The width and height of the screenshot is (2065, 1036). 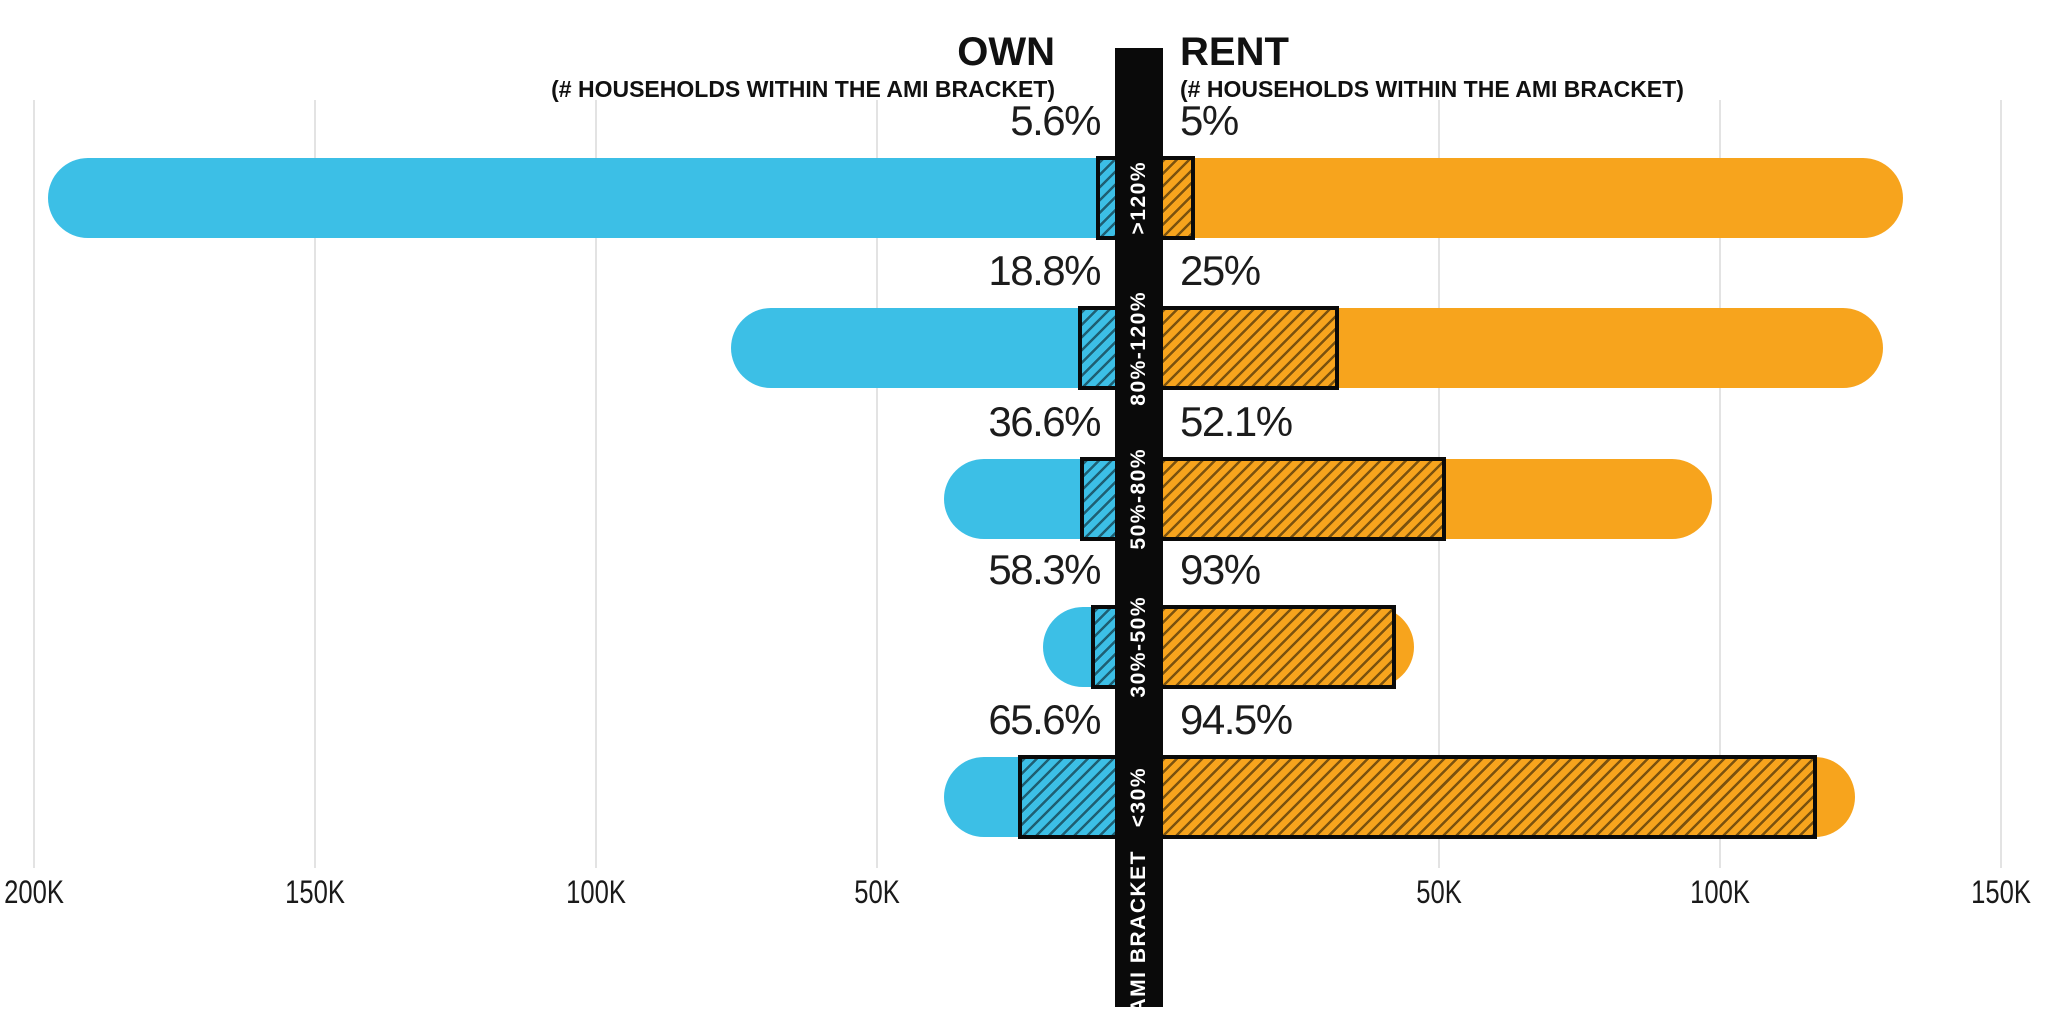 I want to click on own-percent-label: 5.6%, so click(x=1055, y=120).